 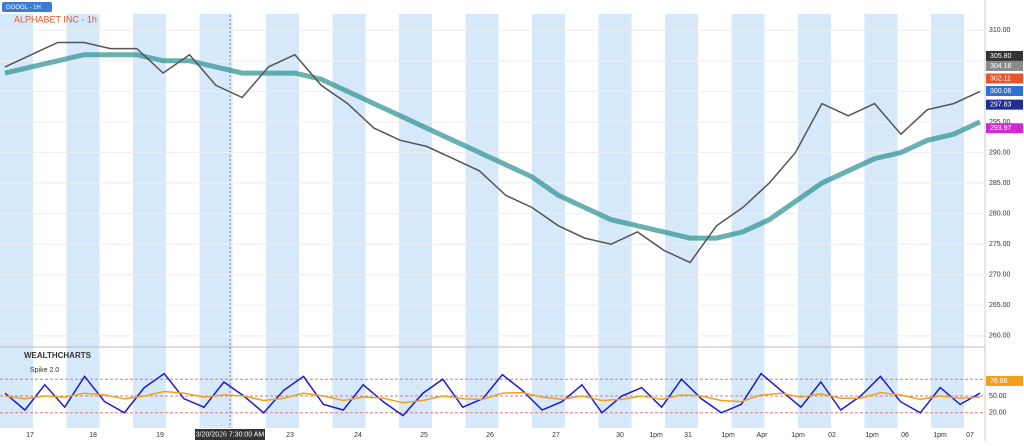 I want to click on y-tick-label: 295.00, so click(x=1000, y=122).